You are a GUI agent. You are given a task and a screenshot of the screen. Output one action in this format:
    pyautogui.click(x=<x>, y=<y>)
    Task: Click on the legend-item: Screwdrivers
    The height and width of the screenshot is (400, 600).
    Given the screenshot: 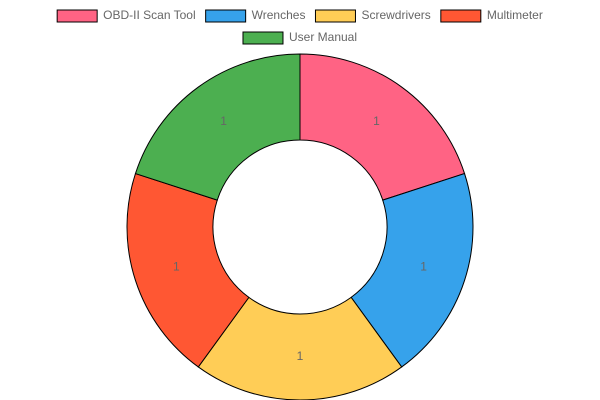 What is the action you would take?
    pyautogui.click(x=372, y=15)
    